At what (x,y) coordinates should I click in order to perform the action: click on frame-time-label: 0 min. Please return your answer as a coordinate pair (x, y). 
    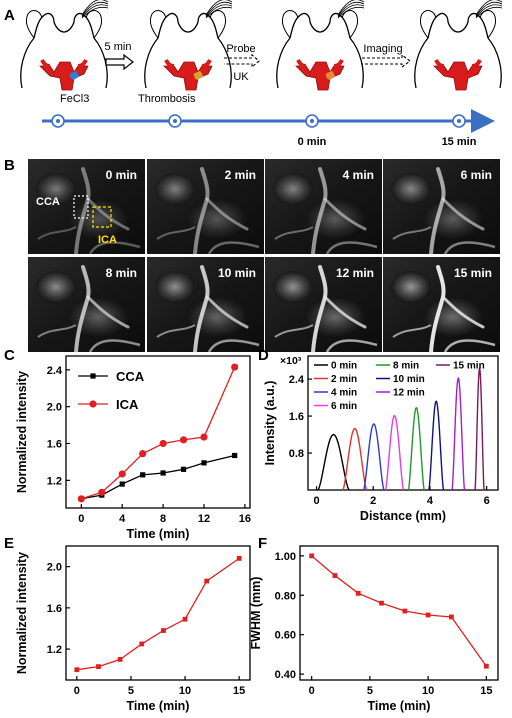
    Looking at the image, I should click on (121, 175).